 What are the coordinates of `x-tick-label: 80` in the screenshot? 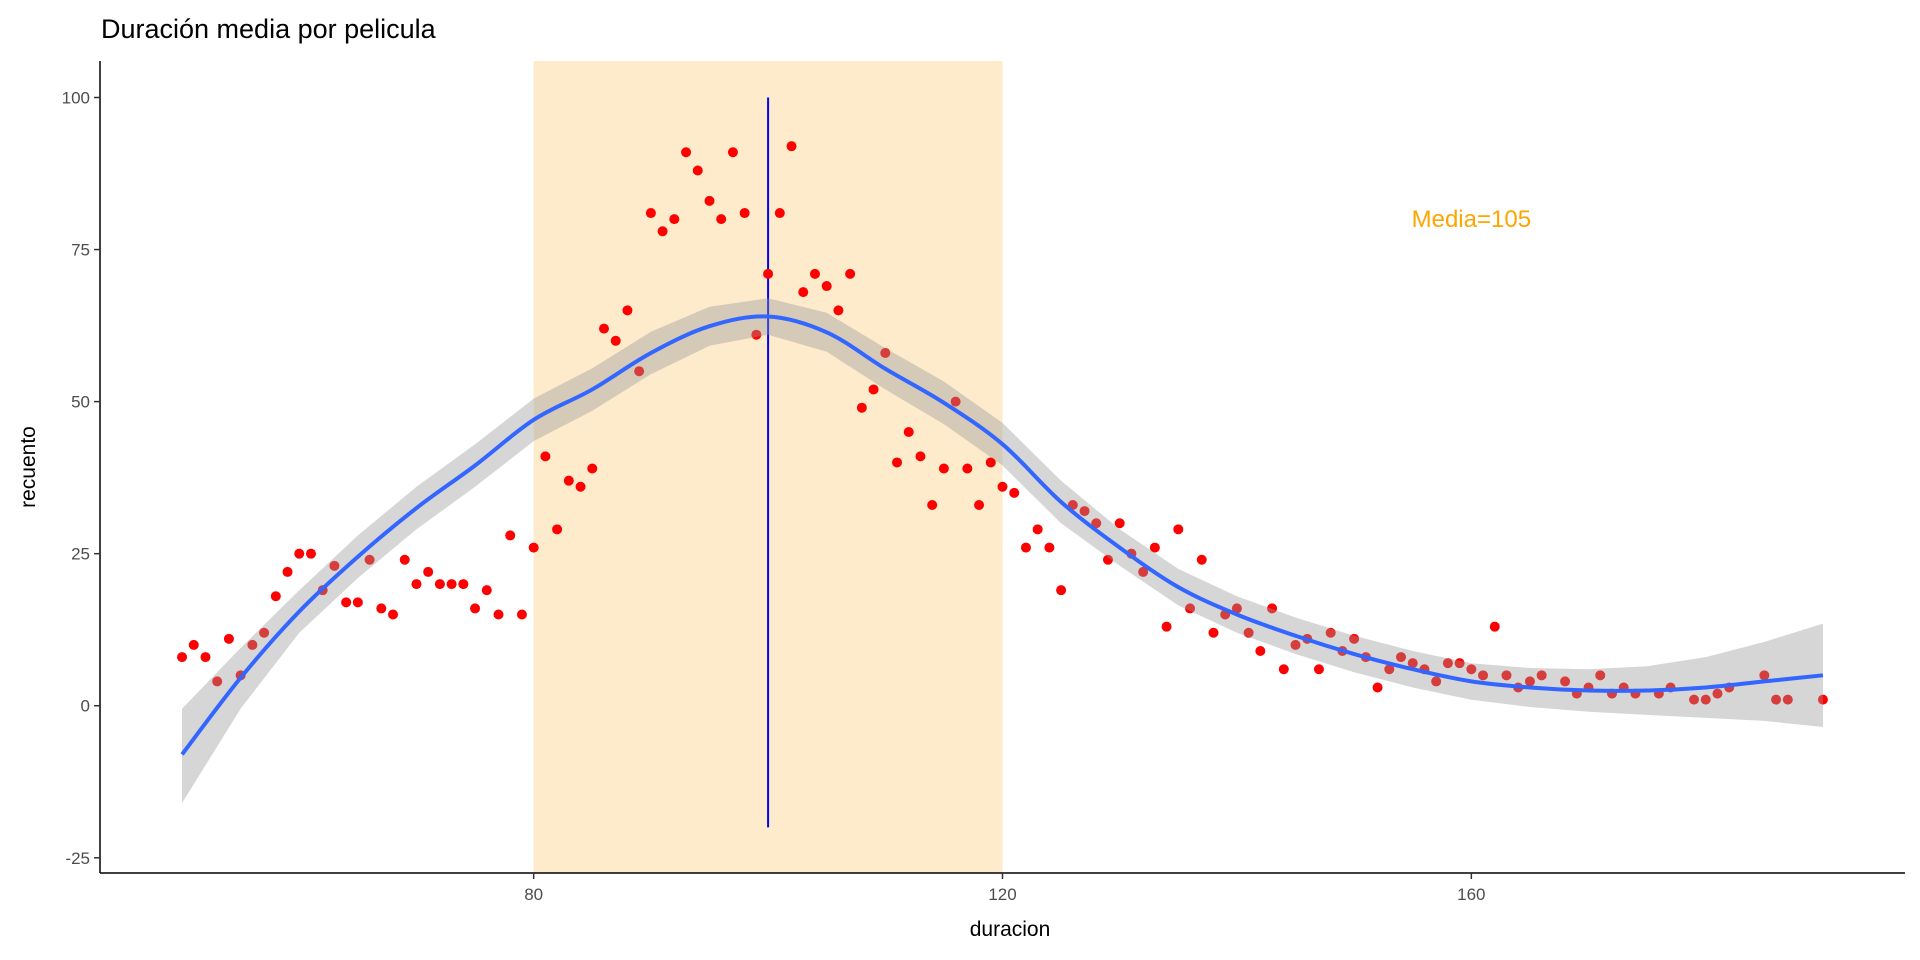 It's located at (533, 894).